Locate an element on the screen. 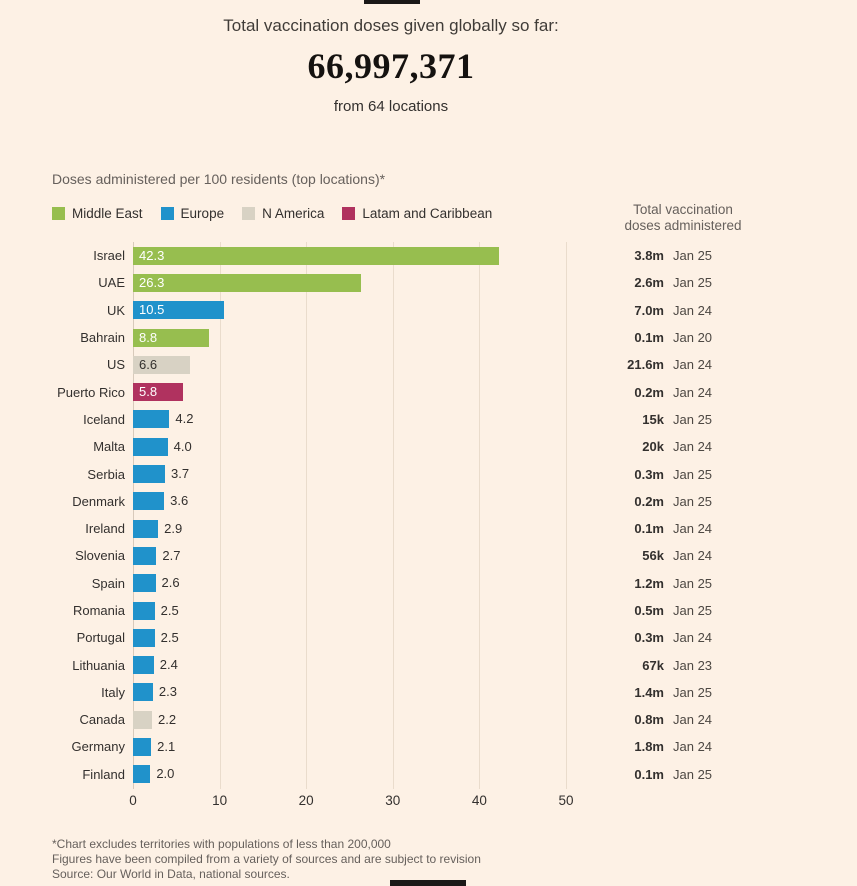 The width and height of the screenshot is (857, 886). country-label: UAE is located at coordinates (111, 283).